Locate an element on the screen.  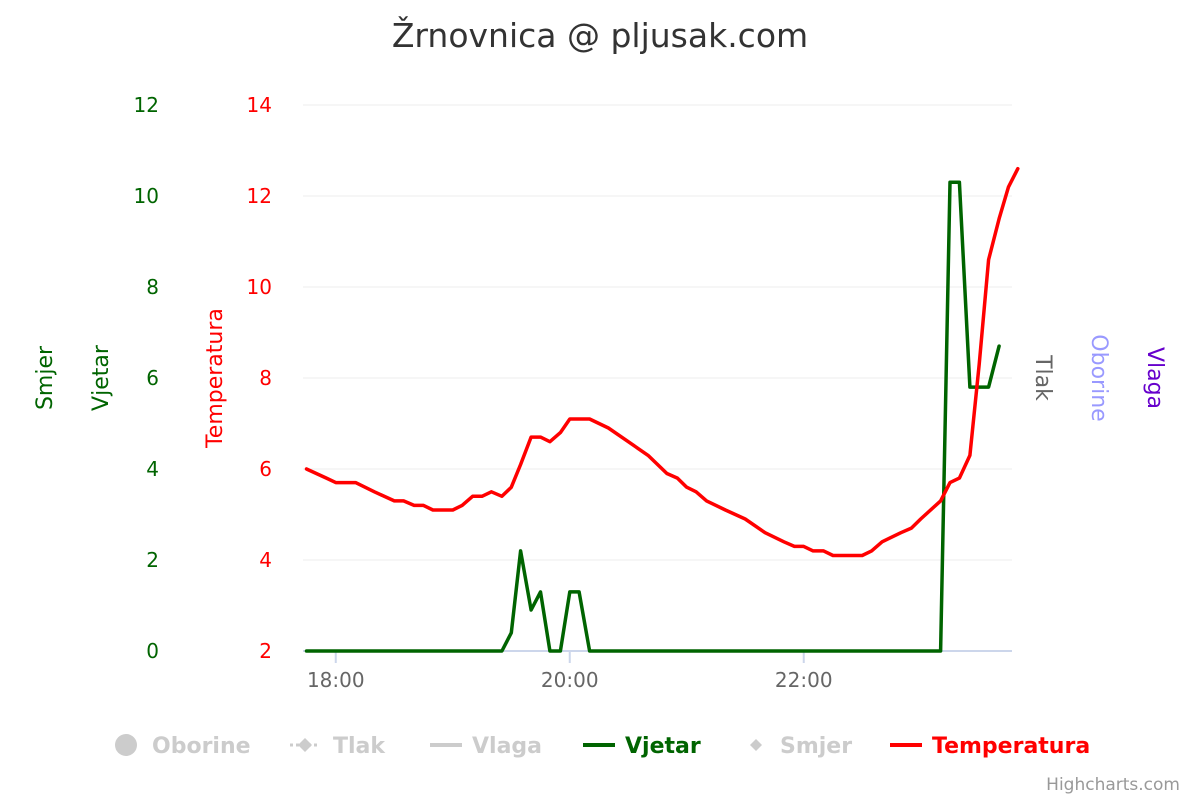
right-axis-title: Tlak is located at coordinates (1042, 377).